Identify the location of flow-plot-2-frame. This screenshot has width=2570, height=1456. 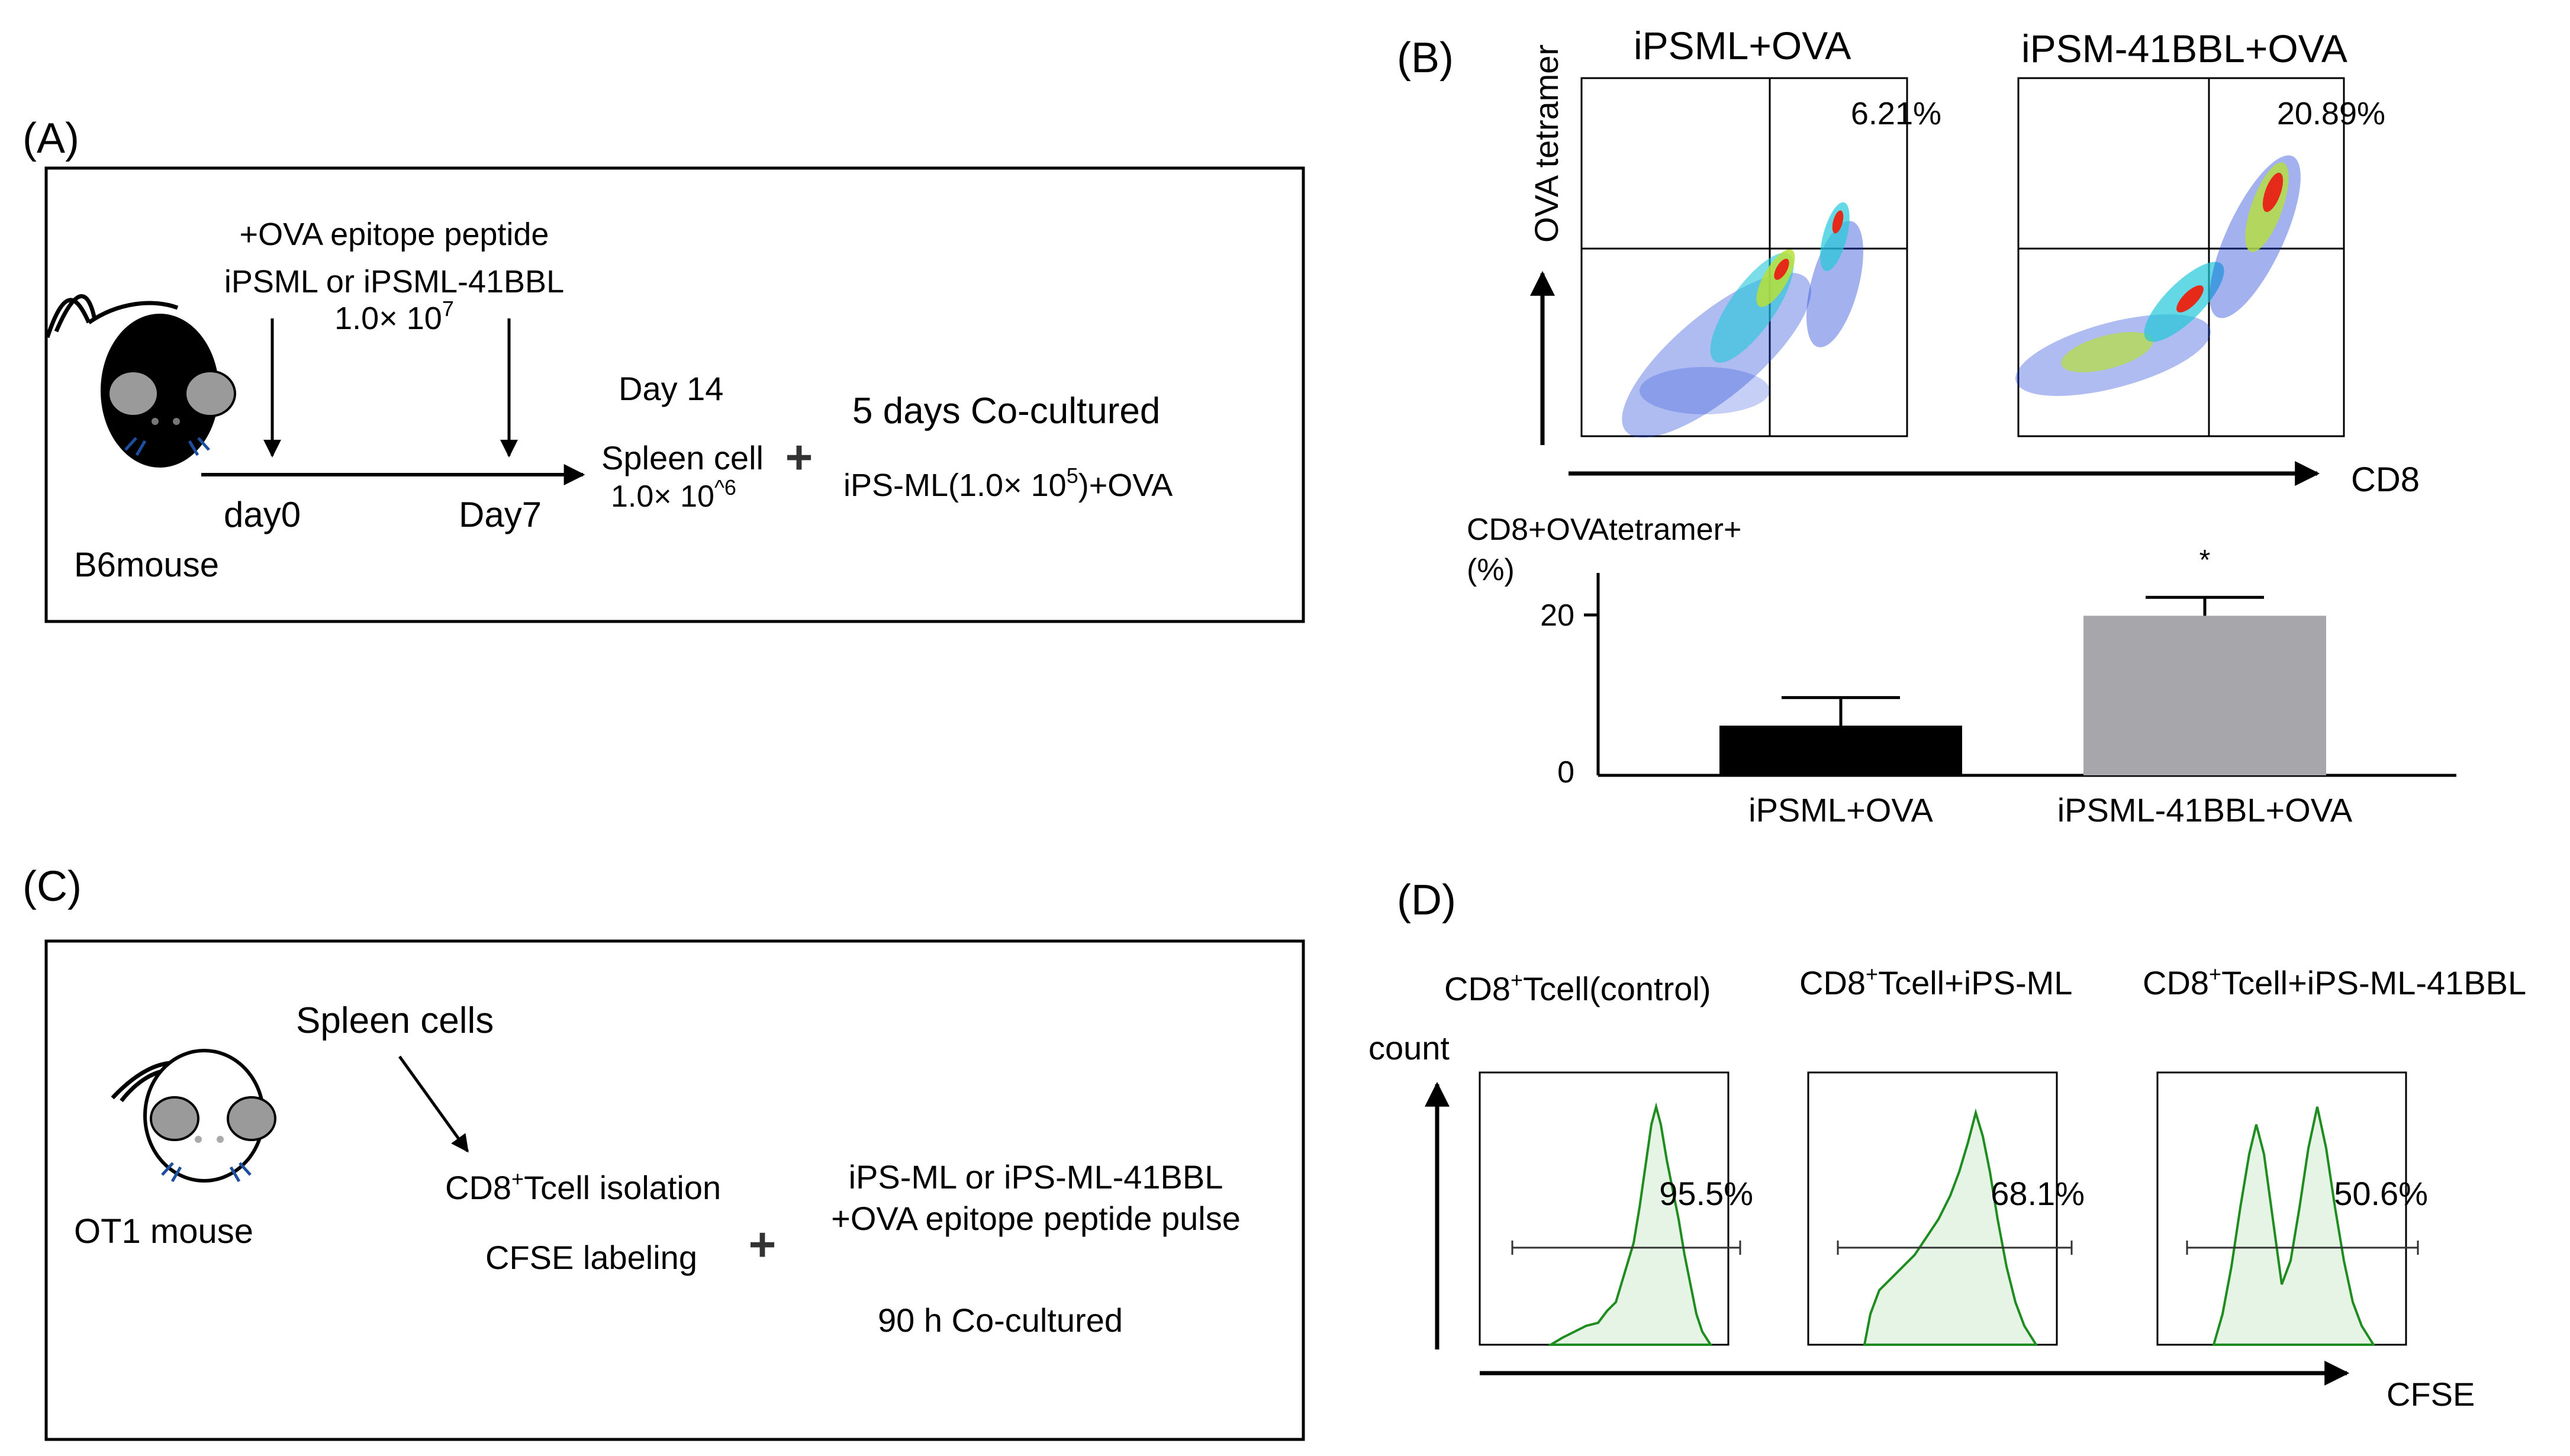
(2181, 257).